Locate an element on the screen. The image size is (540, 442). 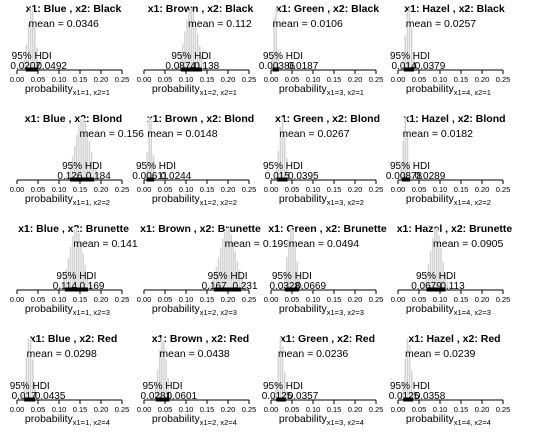
mean-label: mean = 0.0298 is located at coordinates (62, 354).